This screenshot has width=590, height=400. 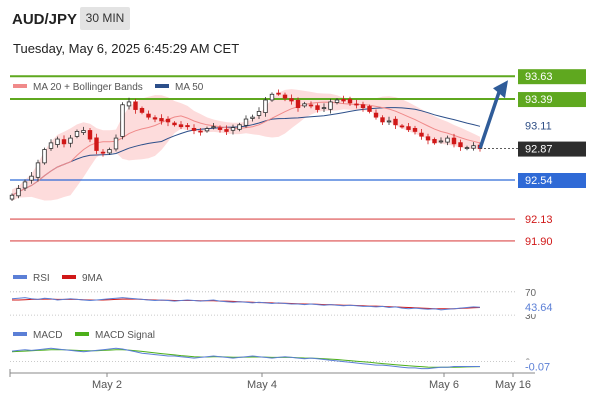 What do you see at coordinates (88, 87) in the screenshot?
I see `ma20-legend-label: MA 20 + Bollinger Bands` at bounding box center [88, 87].